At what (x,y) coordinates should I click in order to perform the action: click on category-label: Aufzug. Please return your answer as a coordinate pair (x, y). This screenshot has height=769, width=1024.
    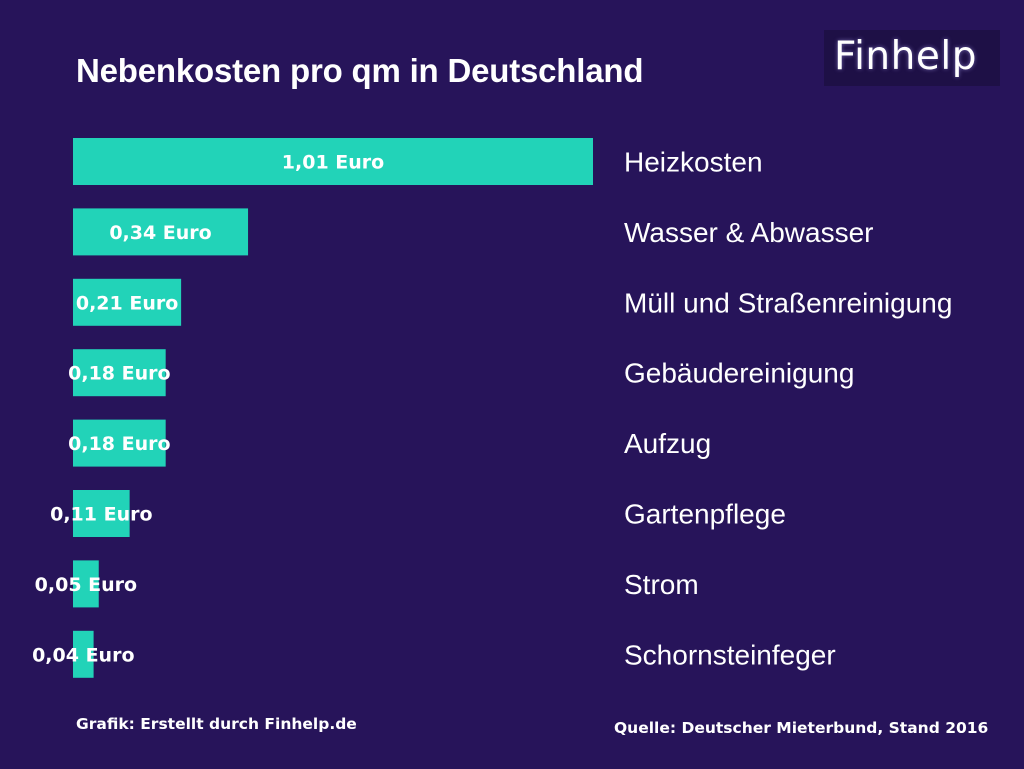
    Looking at the image, I should click on (667, 443).